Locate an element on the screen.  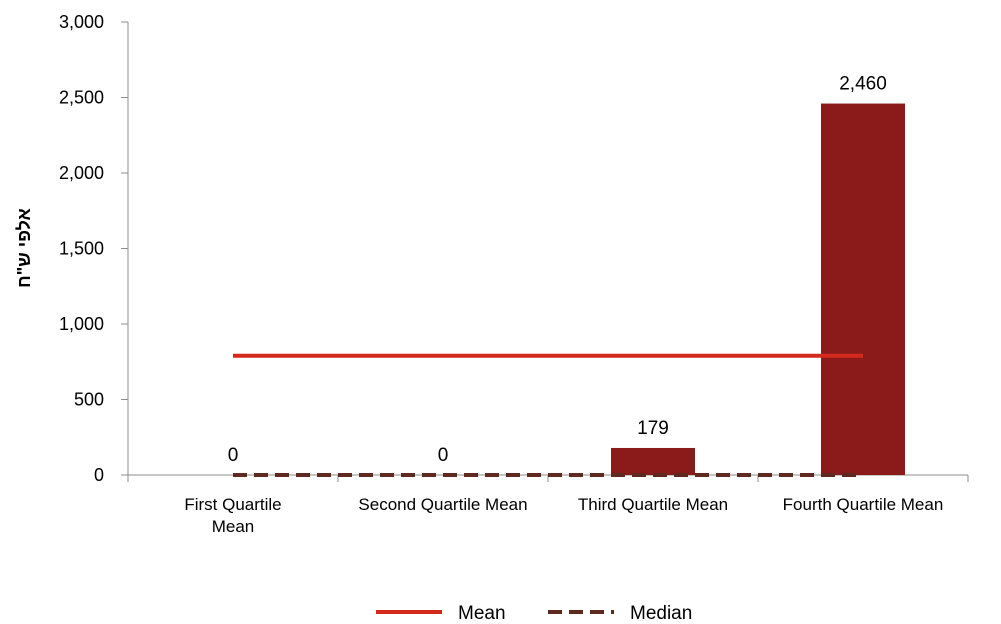
bar-data-label: 179 is located at coordinates (653, 428).